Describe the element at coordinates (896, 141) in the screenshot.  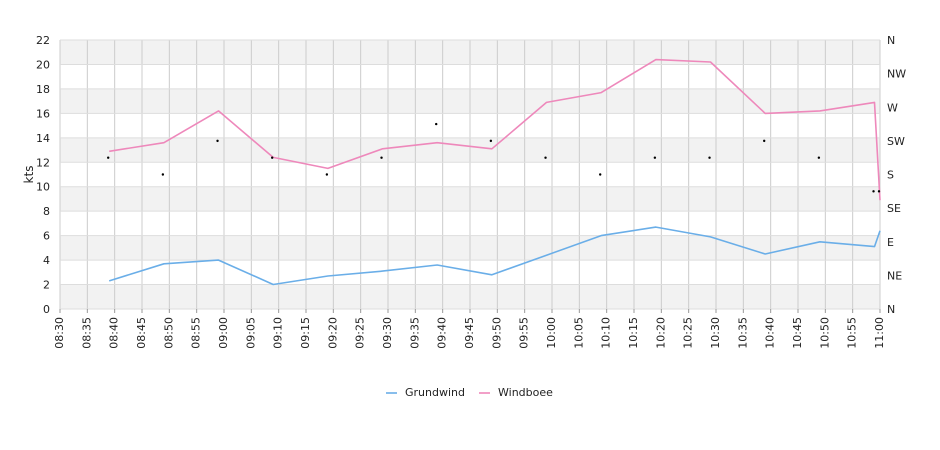
I see `y2-tick-label: SW` at that location.